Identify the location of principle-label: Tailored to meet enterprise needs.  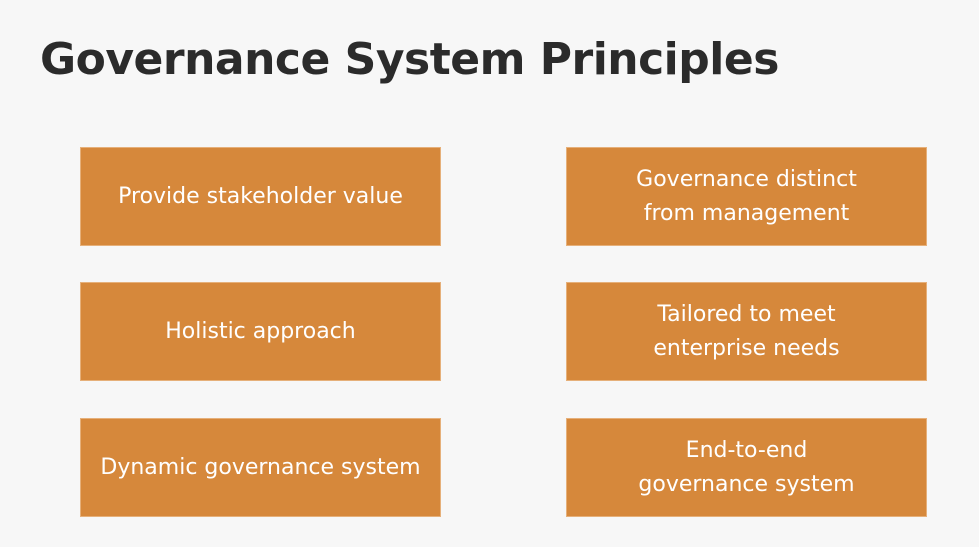
(746, 331).